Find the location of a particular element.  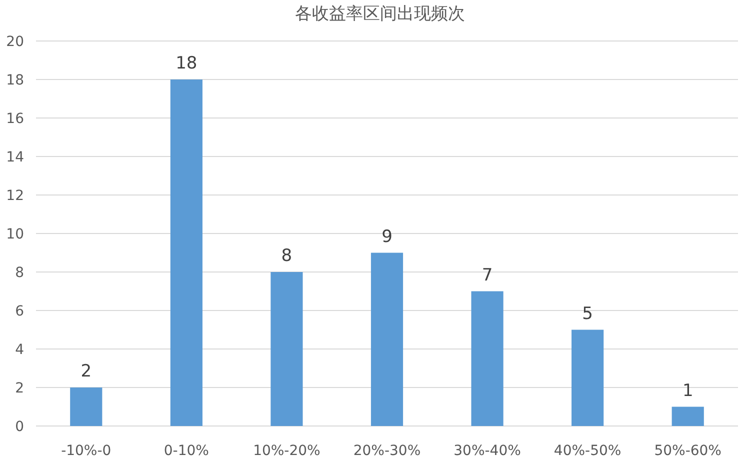

data-label: 7 is located at coordinates (487, 275).